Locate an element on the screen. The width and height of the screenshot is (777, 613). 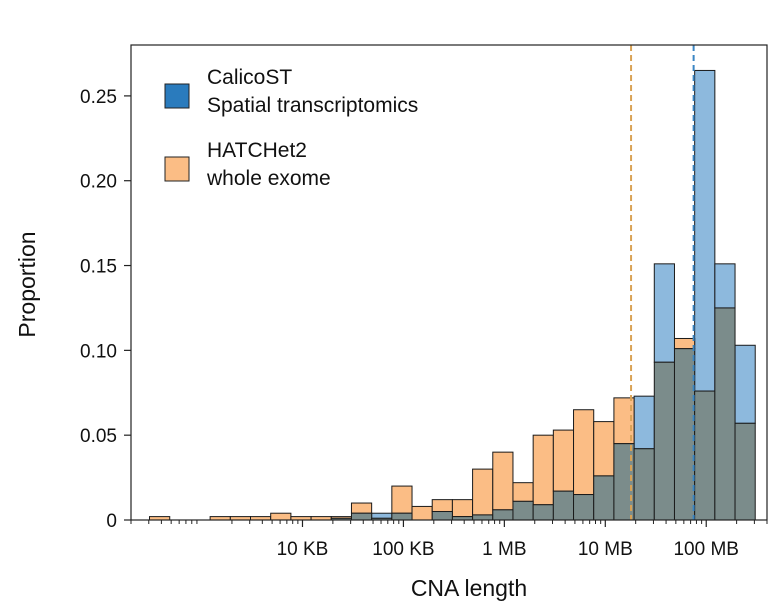
y-tick-label: 0.10 is located at coordinates (98, 351).